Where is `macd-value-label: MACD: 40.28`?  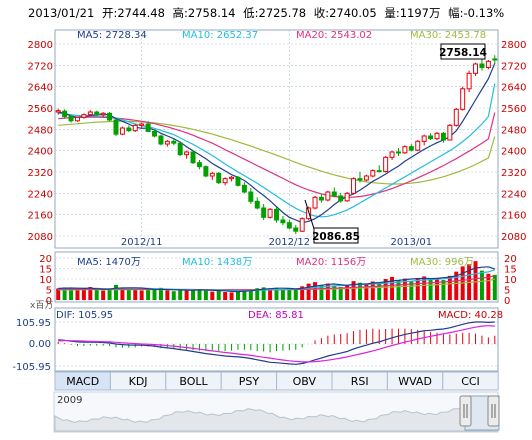 macd-value-label: MACD: 40.28 is located at coordinates (470, 315).